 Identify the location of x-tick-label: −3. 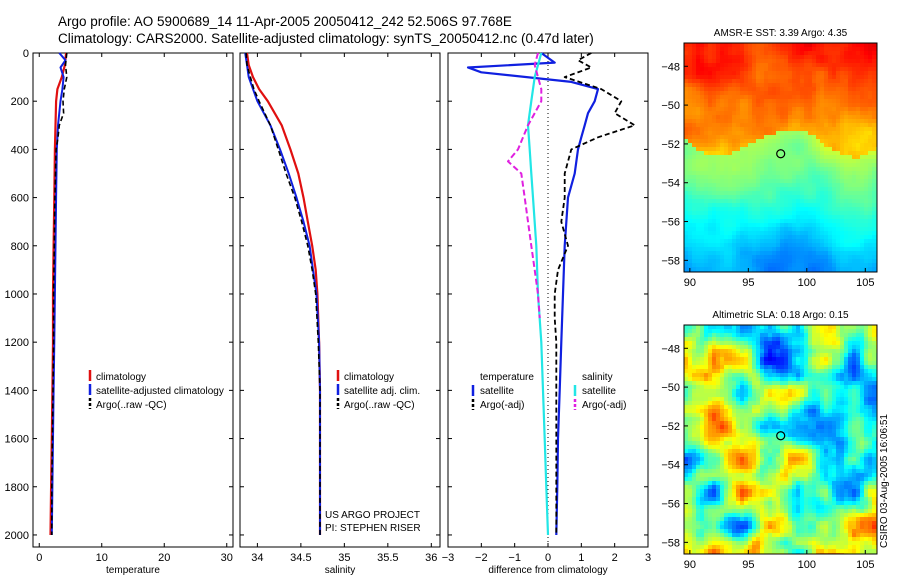
(448, 558).